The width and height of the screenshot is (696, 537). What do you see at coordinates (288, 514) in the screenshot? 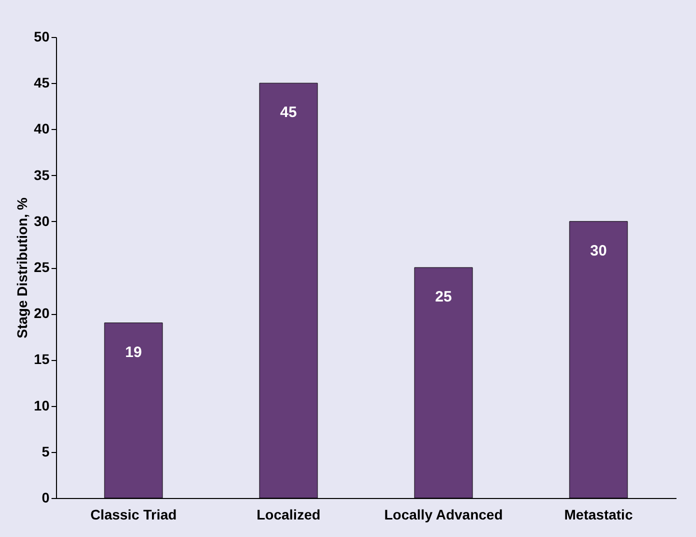
I see `x-tick-label: Localized` at bounding box center [288, 514].